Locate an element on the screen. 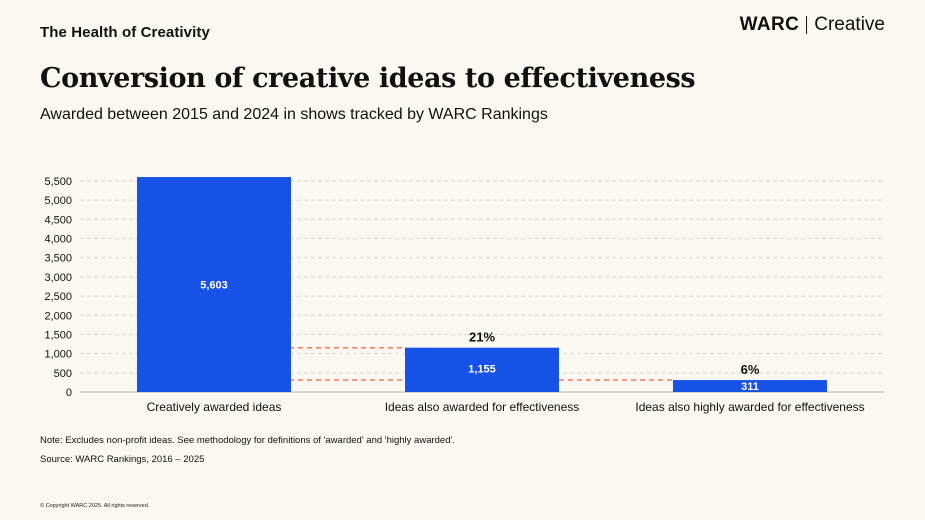 This screenshot has height=520, width=925. data-label: 1,155 is located at coordinates (482, 370).